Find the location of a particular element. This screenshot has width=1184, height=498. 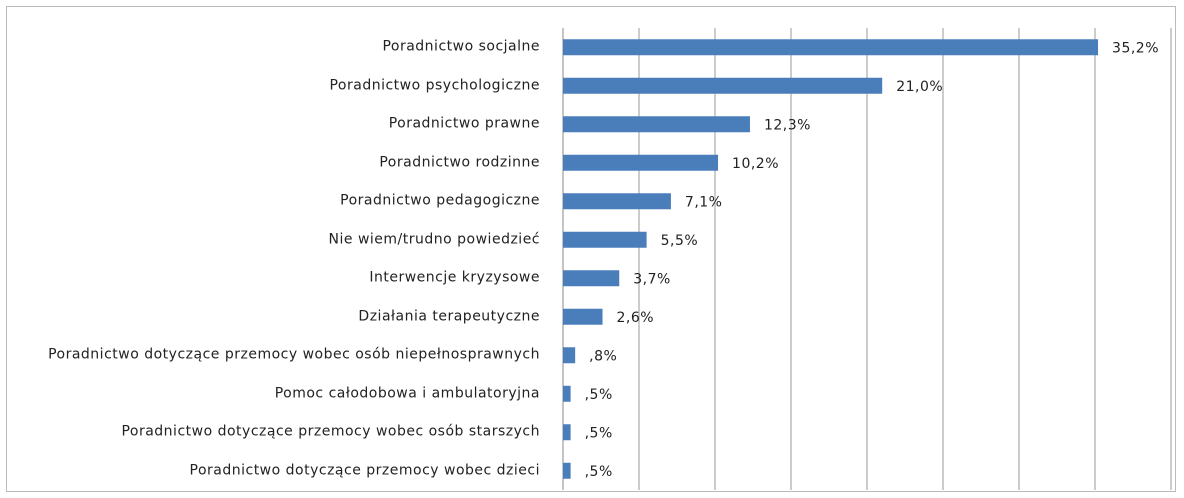

category-text: Pomoc całodobowa i ambulatoryjna is located at coordinates (407, 393).